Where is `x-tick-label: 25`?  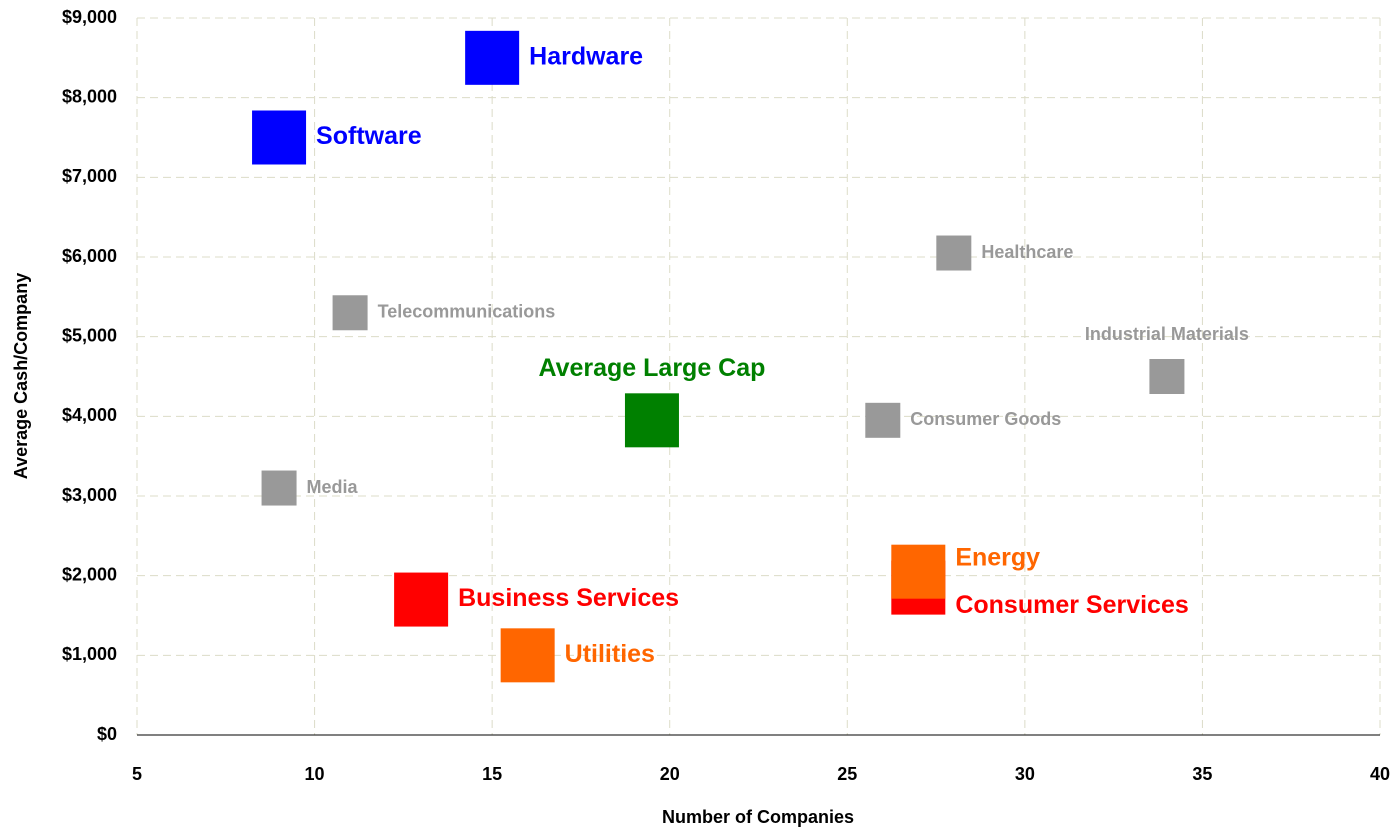
x-tick-label: 25 is located at coordinates (847, 774).